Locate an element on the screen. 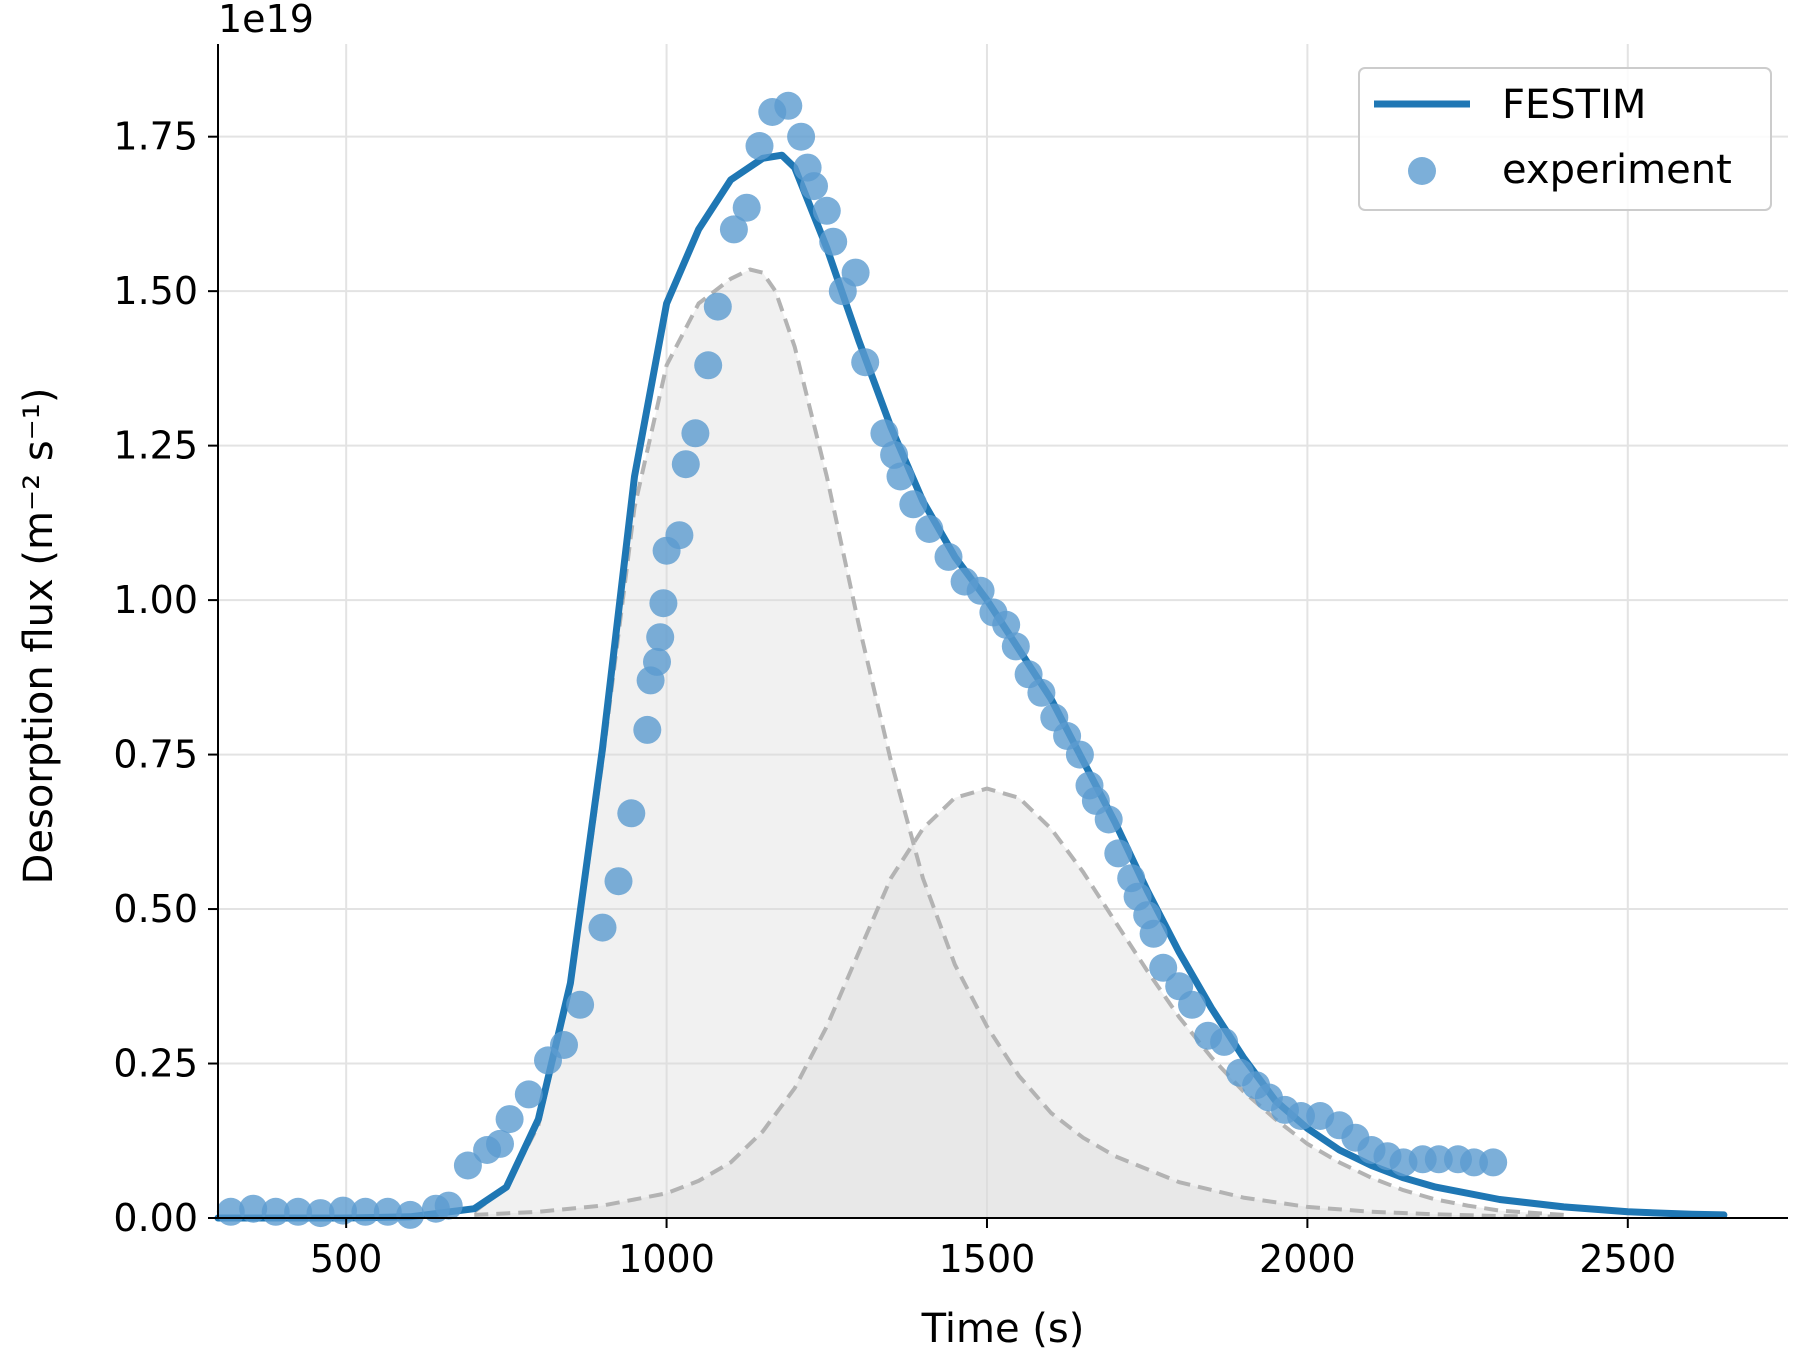  legend: FESTIM experiment is located at coordinates (1565, 139).